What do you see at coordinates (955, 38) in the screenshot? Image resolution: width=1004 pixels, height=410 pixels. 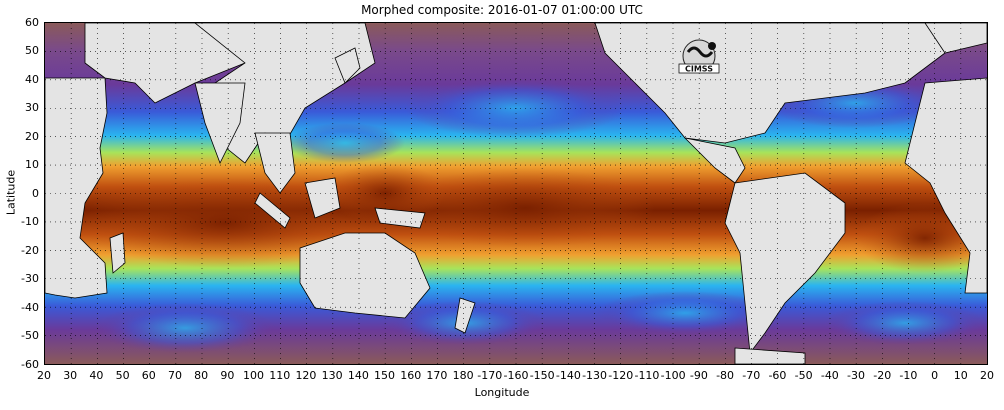 I see `greenland-land` at bounding box center [955, 38].